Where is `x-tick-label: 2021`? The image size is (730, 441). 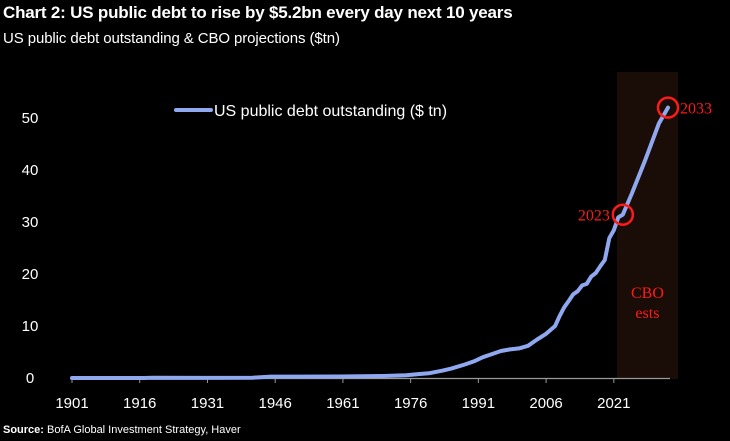
x-tick-label: 2021 is located at coordinates (613, 403).